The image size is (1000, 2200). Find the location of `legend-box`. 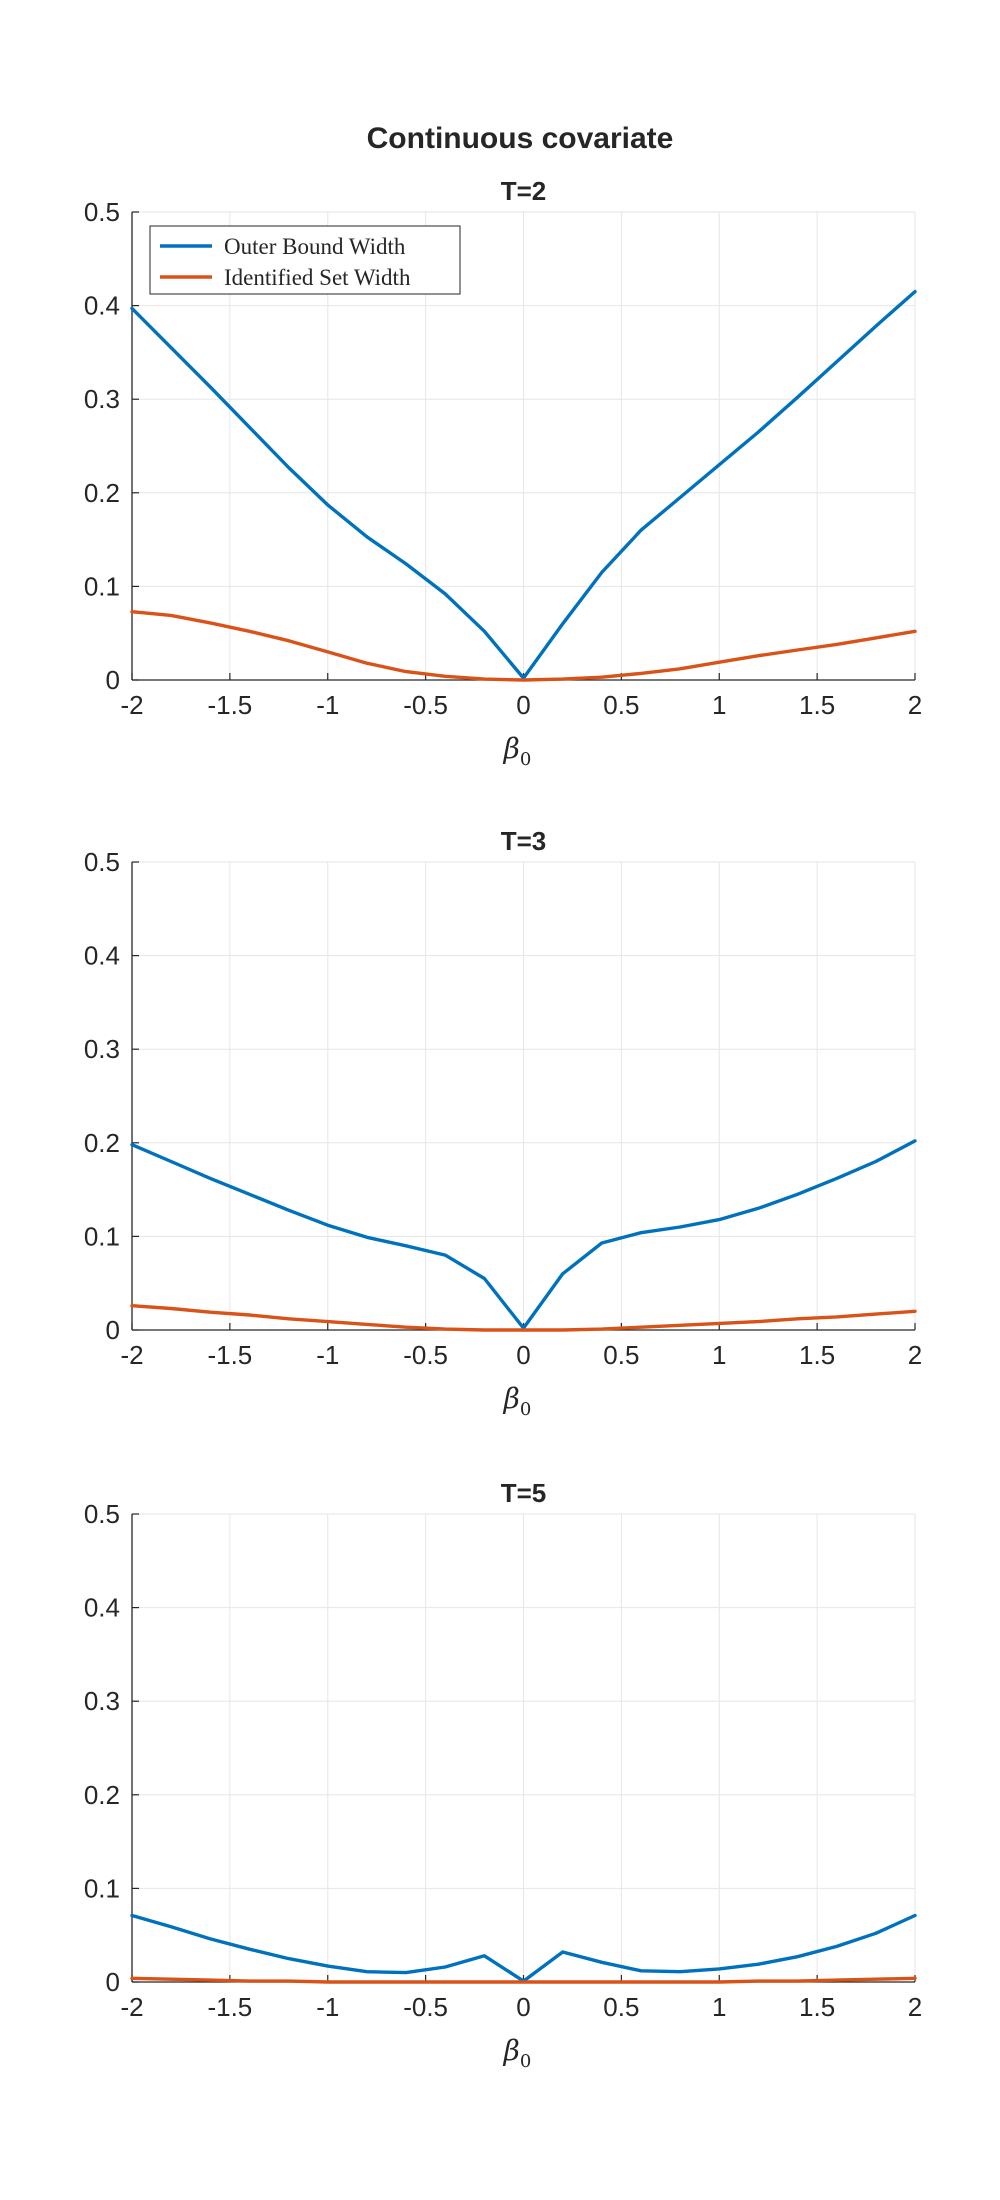

legend-box is located at coordinates (305, 260).